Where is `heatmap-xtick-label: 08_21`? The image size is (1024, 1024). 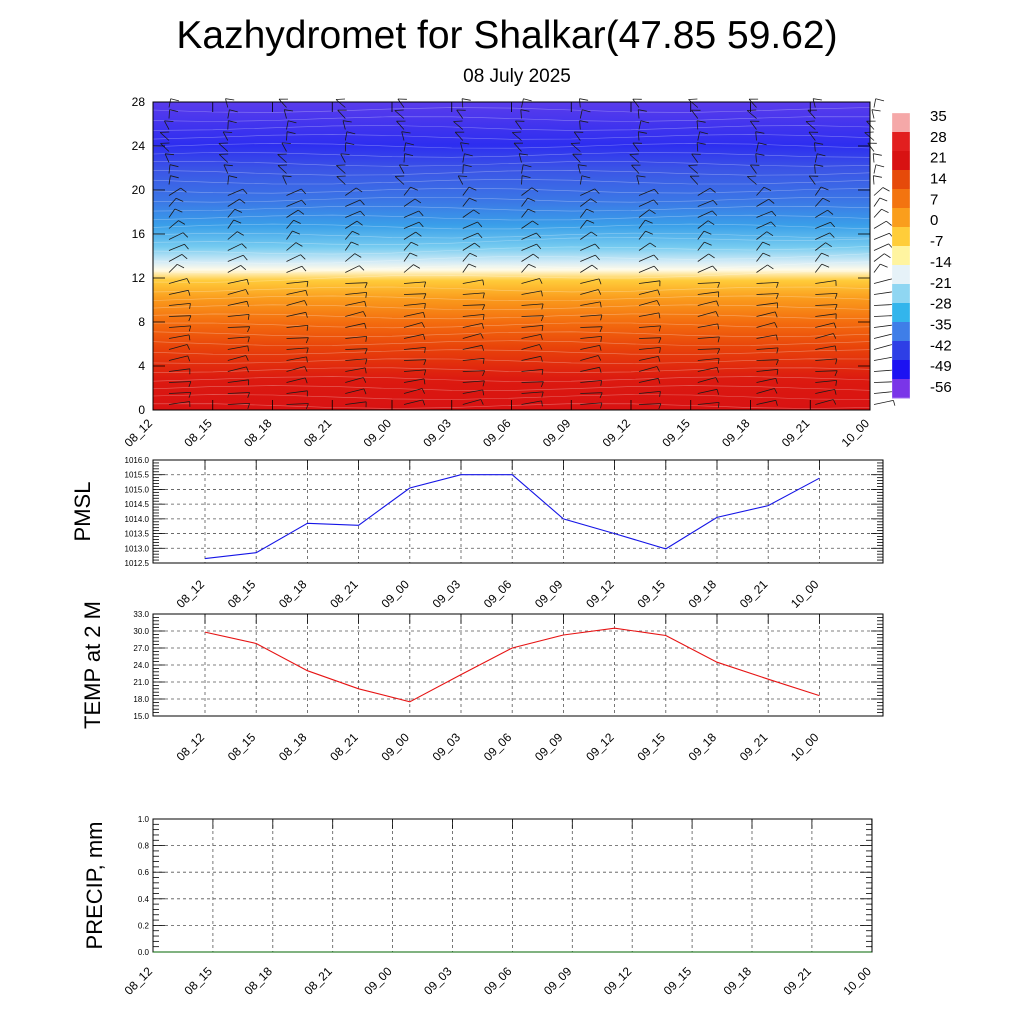
heatmap-xtick-label: 08_21 is located at coordinates (318, 433).